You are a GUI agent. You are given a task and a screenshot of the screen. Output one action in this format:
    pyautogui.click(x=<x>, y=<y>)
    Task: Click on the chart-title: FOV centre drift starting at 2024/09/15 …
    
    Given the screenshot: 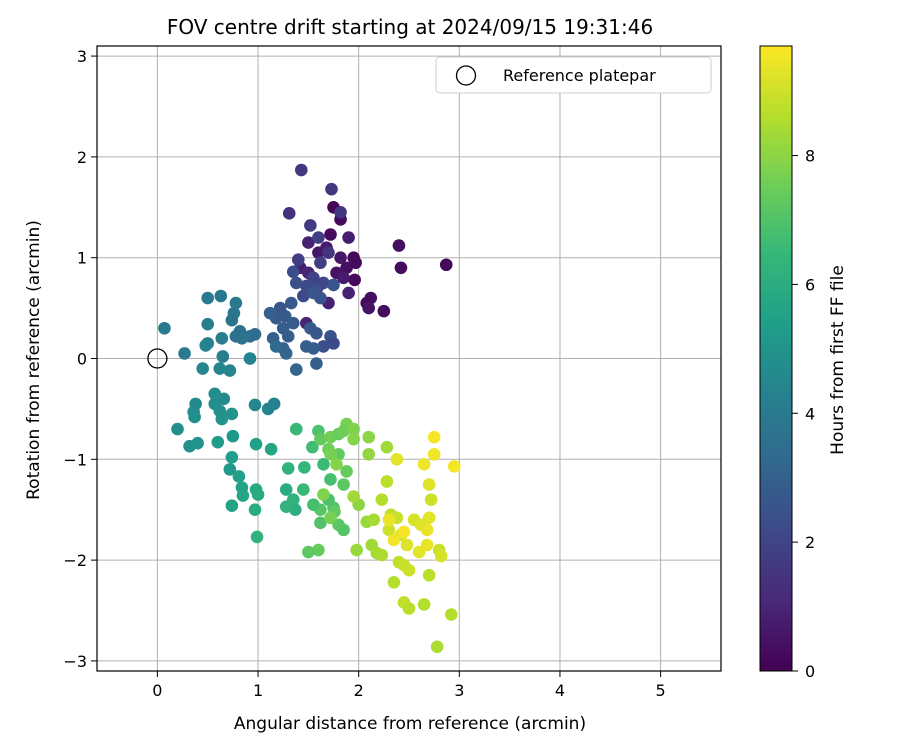 What is the action you would take?
    pyautogui.click(x=410, y=27)
    